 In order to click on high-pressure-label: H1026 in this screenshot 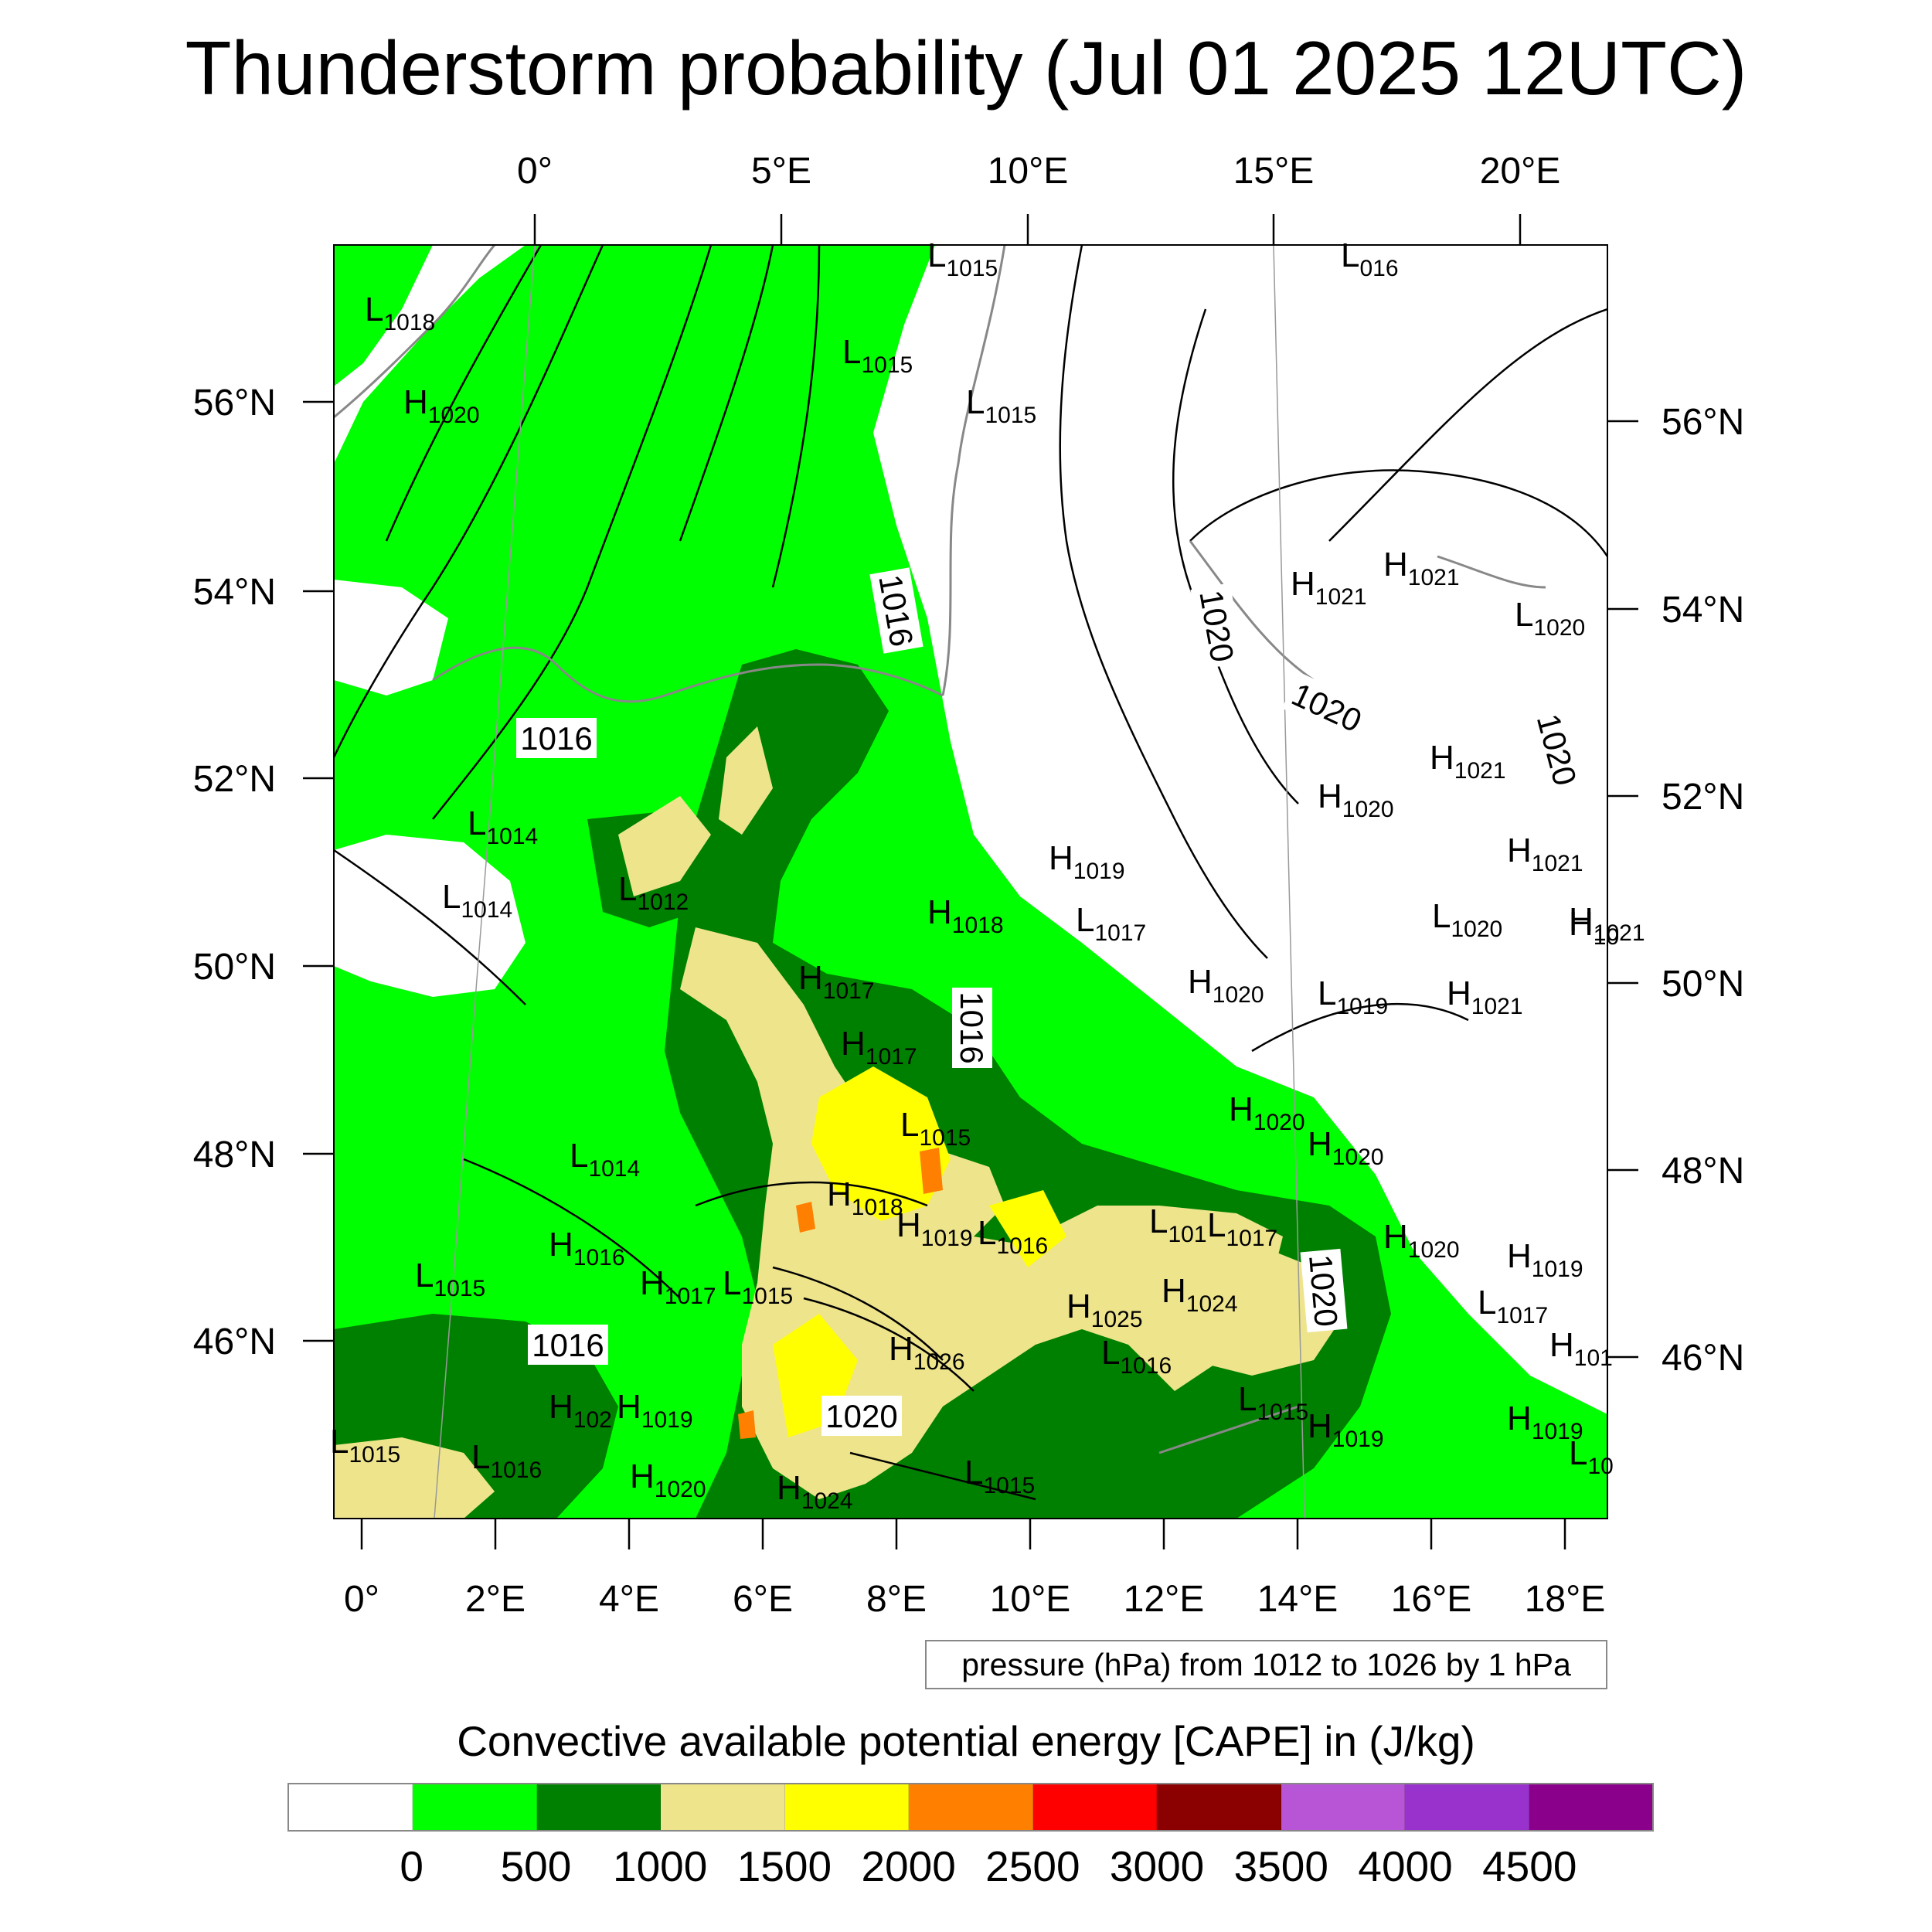, I will do `click(927, 1353)`.